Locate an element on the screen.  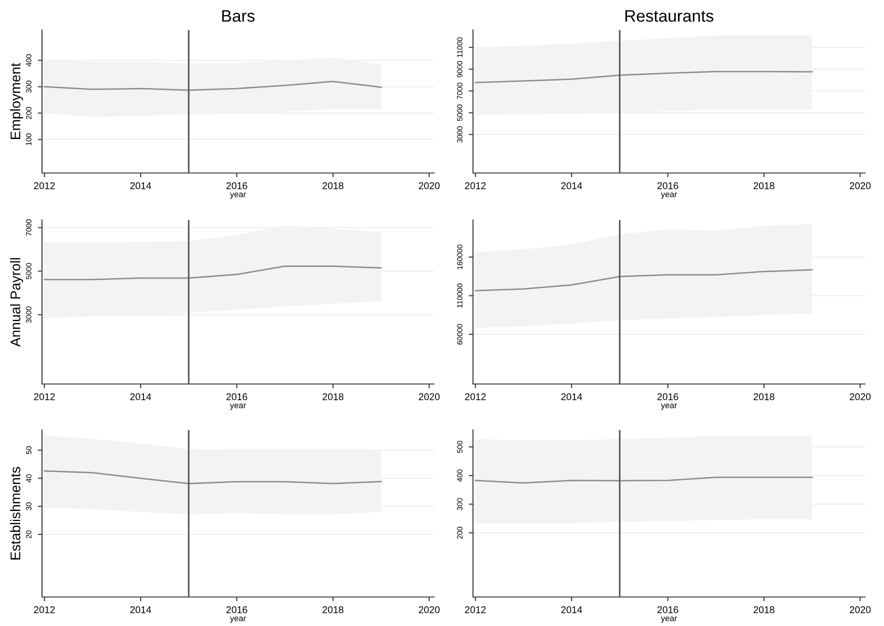
y-axis-title: Establishments is located at coordinates (15, 513).